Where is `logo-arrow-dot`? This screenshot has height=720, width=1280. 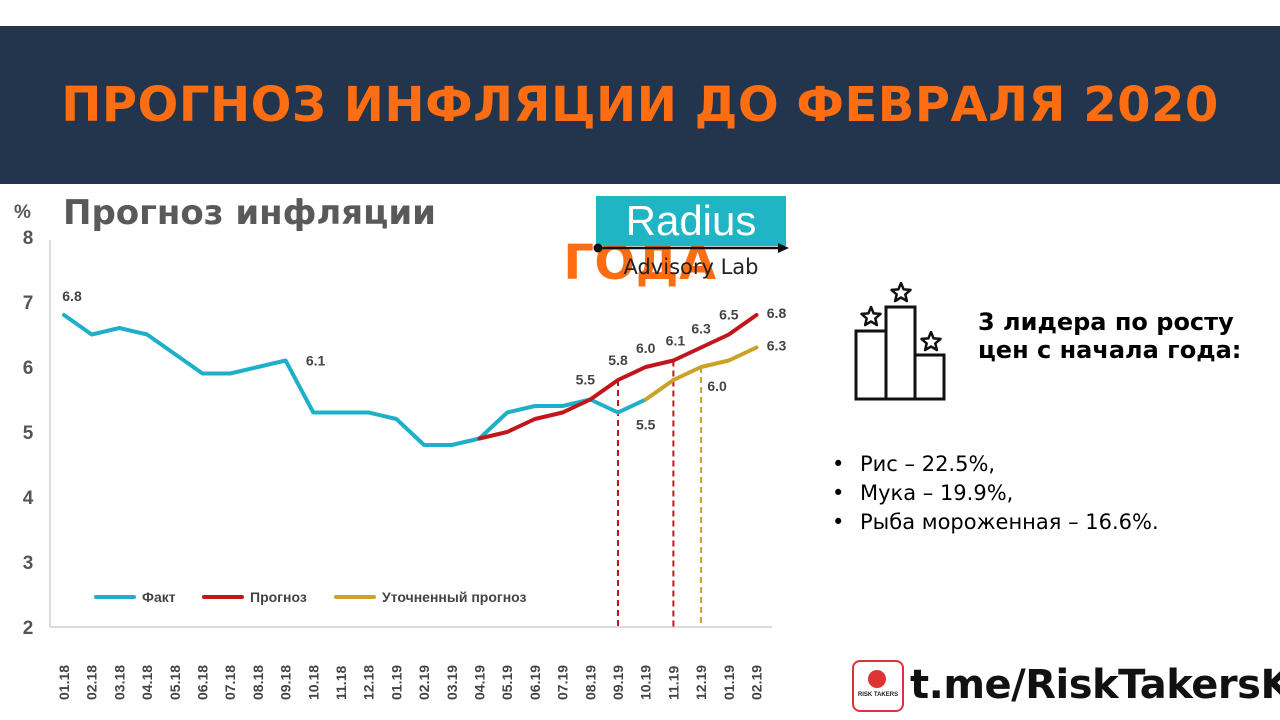 logo-arrow-dot is located at coordinates (598, 248).